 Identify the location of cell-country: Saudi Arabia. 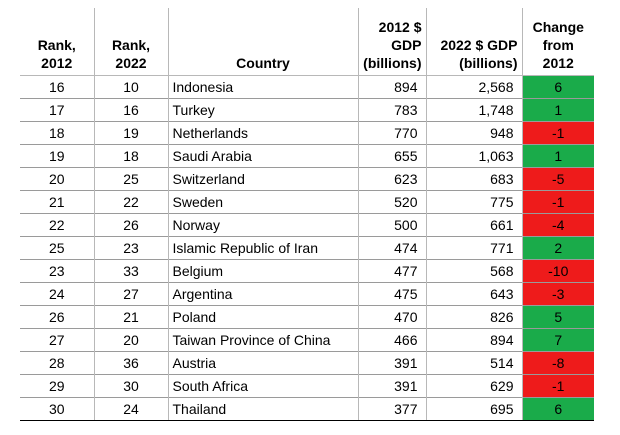
(263, 156).